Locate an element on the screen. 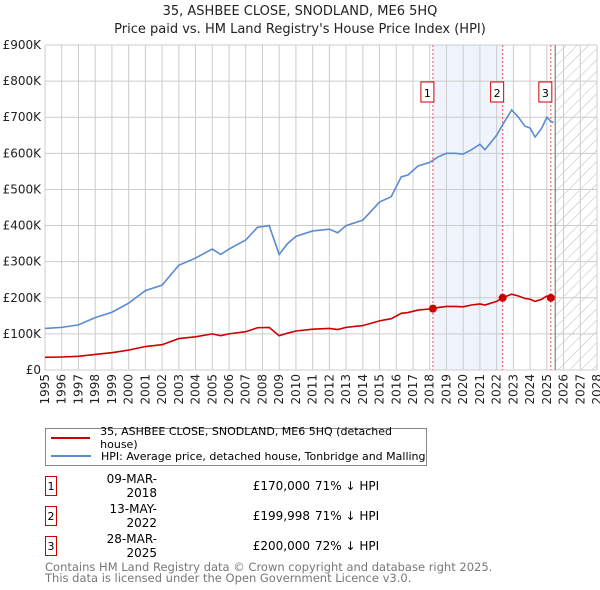 The height and width of the screenshot is (590, 600). x-tick-label: 2027 is located at coordinates (580, 389).